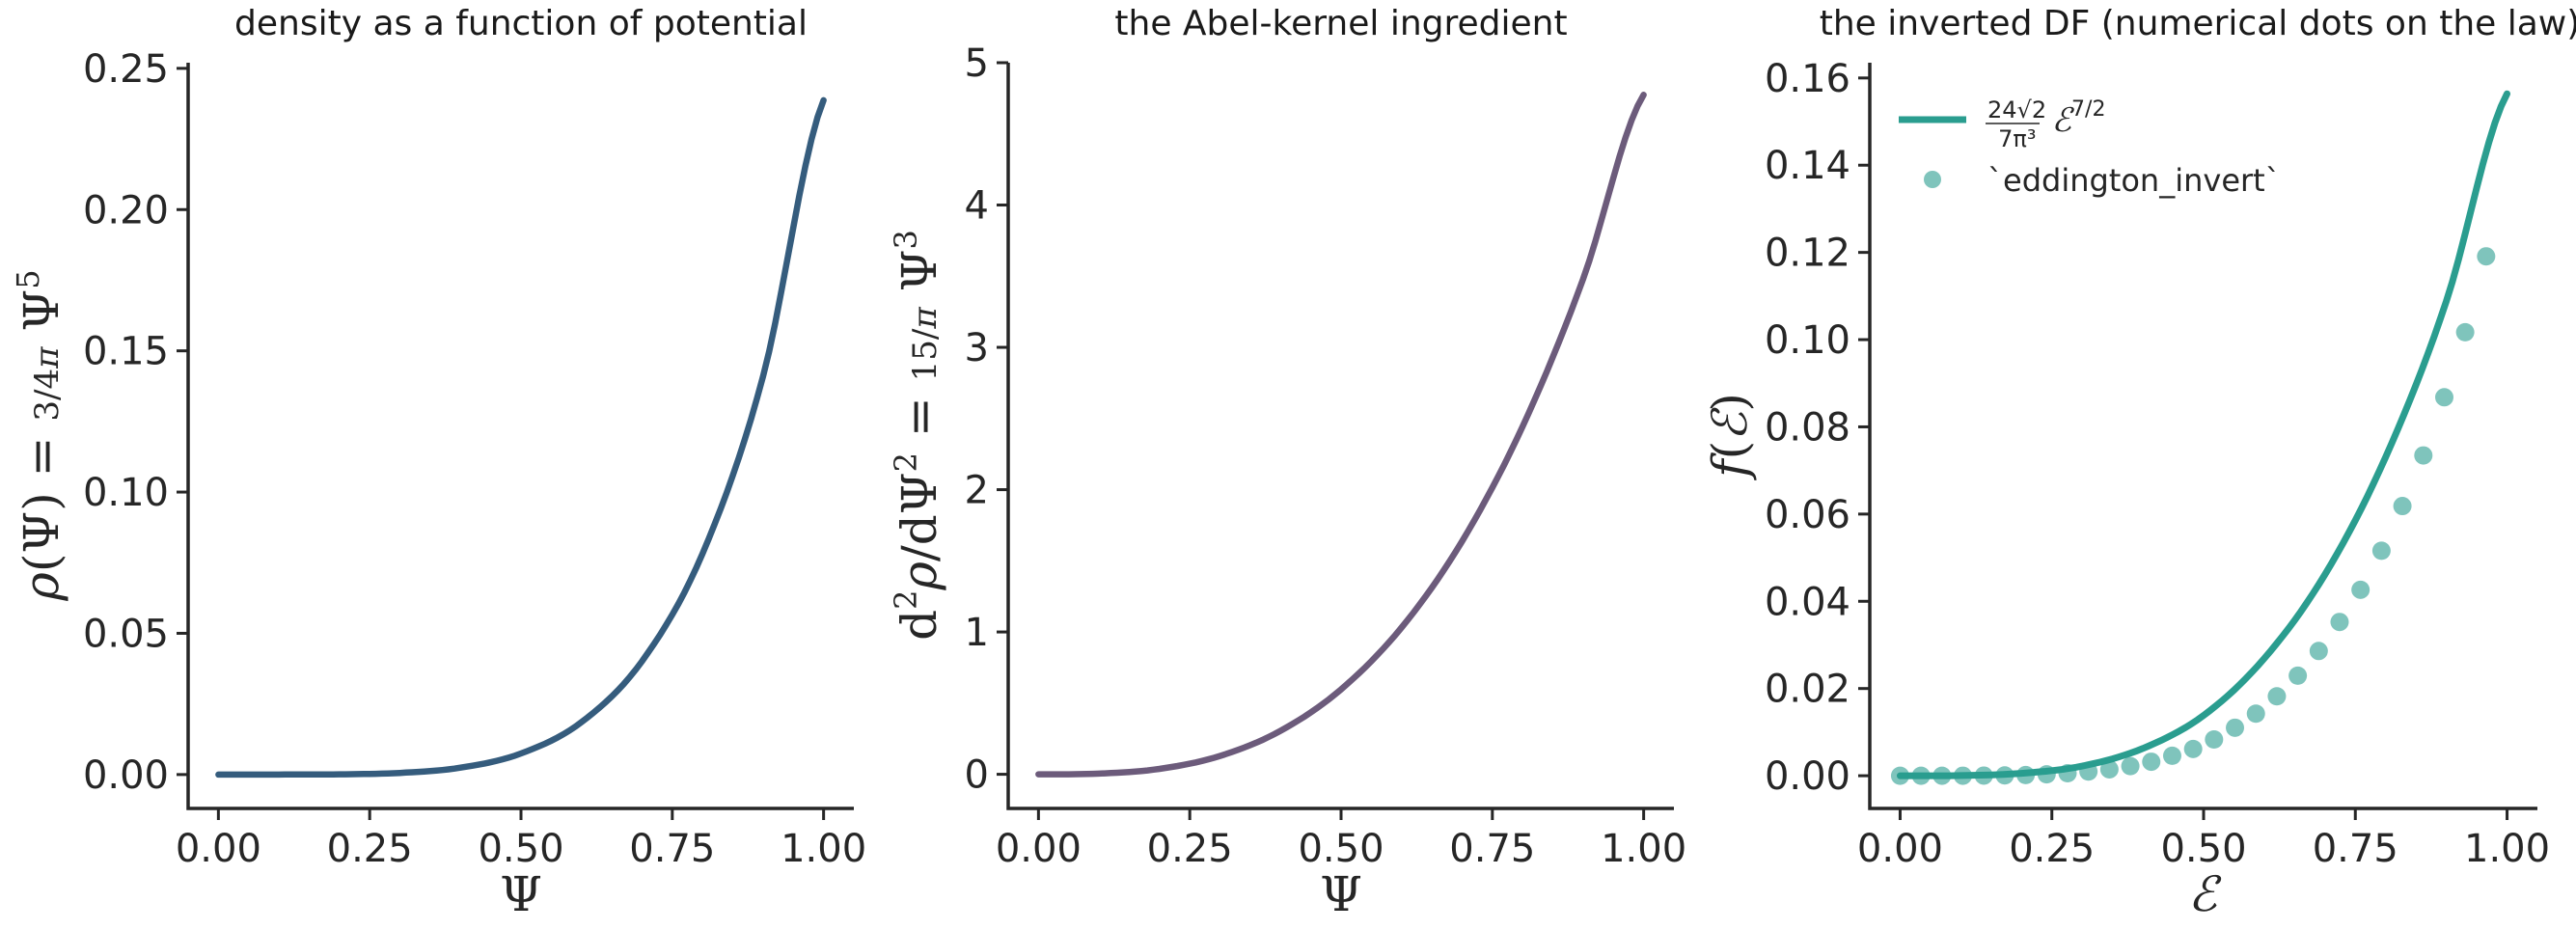 This screenshot has width=2576, height=930. I want to click on y-tick-label: 0.08, so click(1808, 427).